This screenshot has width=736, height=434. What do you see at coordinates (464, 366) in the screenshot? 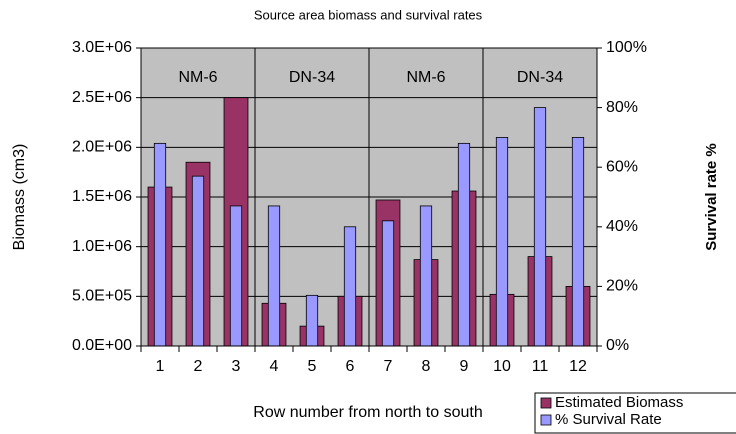
I see `x-tick-label: 9` at bounding box center [464, 366].